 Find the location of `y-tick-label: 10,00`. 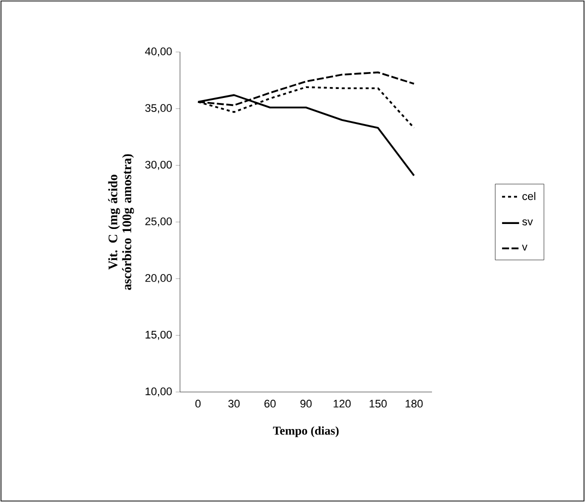

y-tick-label: 10,00 is located at coordinates (159, 392).